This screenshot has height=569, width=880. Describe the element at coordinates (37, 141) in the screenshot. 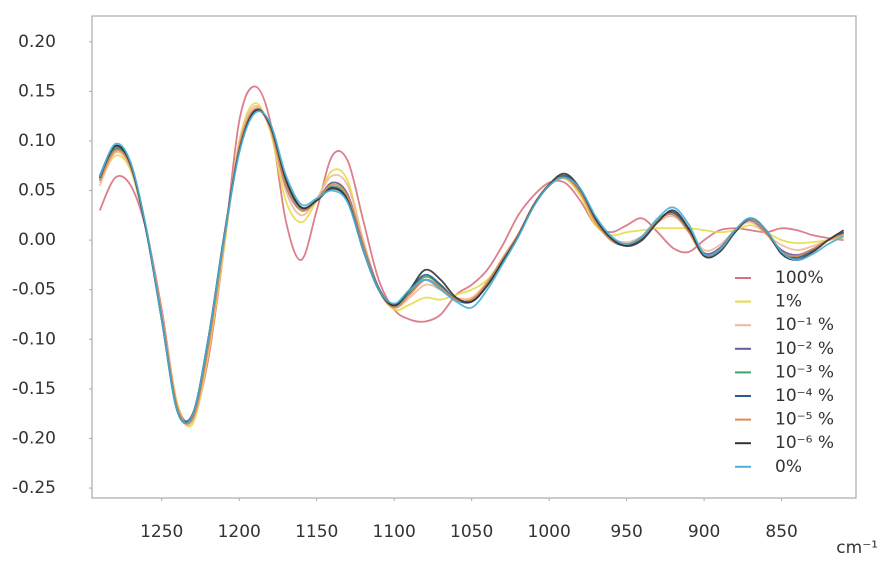

I see `y-tick-label: 0.10` at that location.